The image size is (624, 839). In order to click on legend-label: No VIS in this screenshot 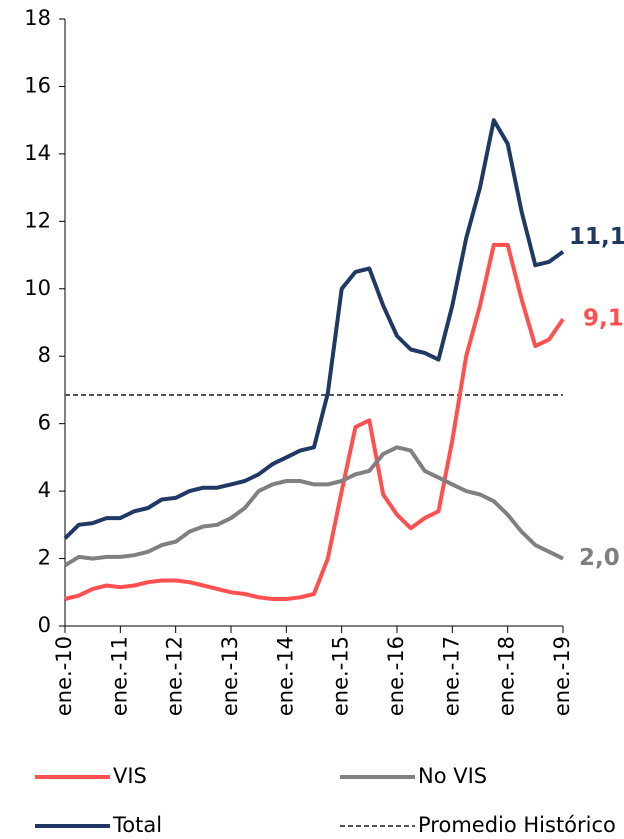, I will do `click(452, 776)`.